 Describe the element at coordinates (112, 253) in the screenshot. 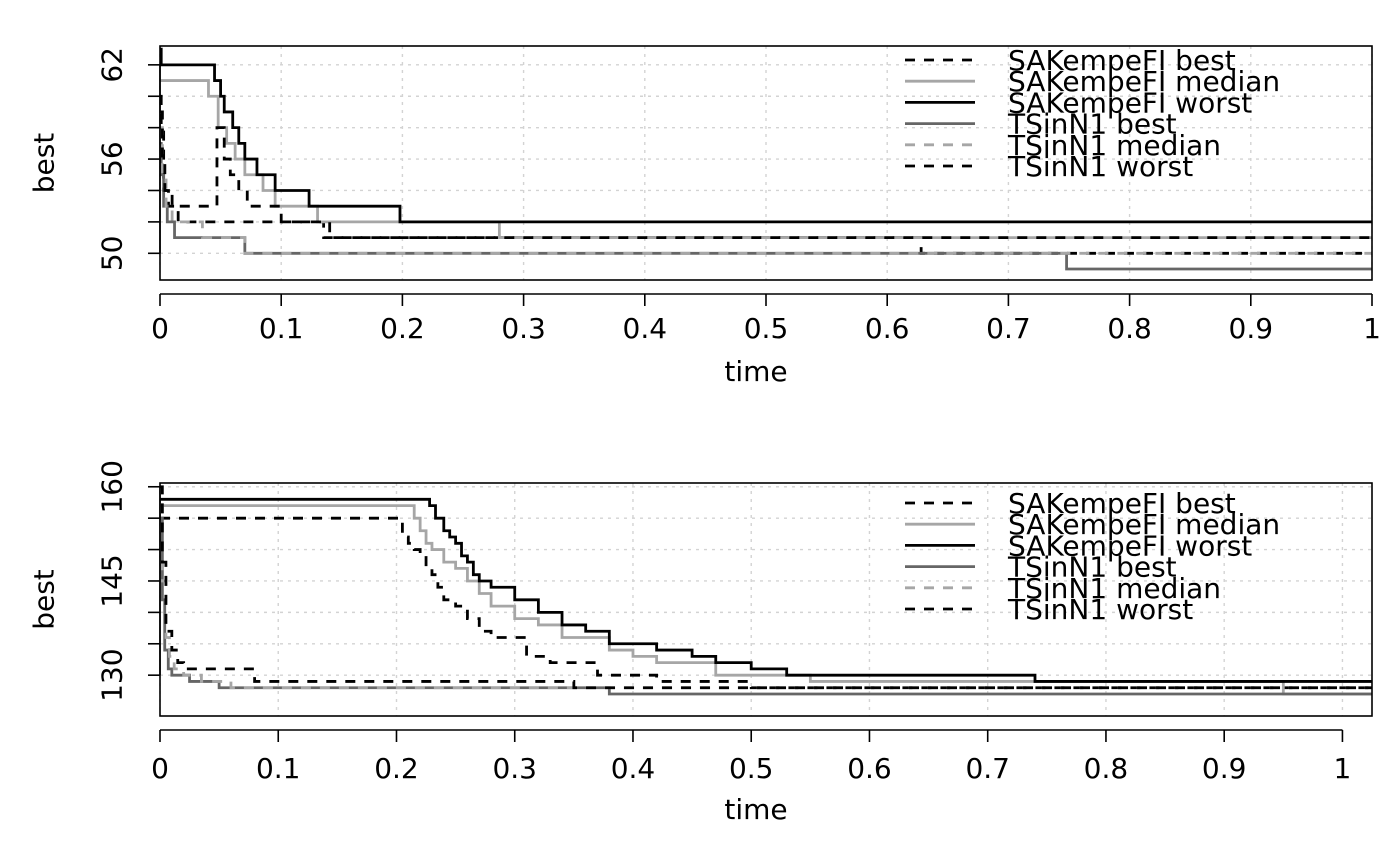

I see `y-tick-label: 50` at that location.